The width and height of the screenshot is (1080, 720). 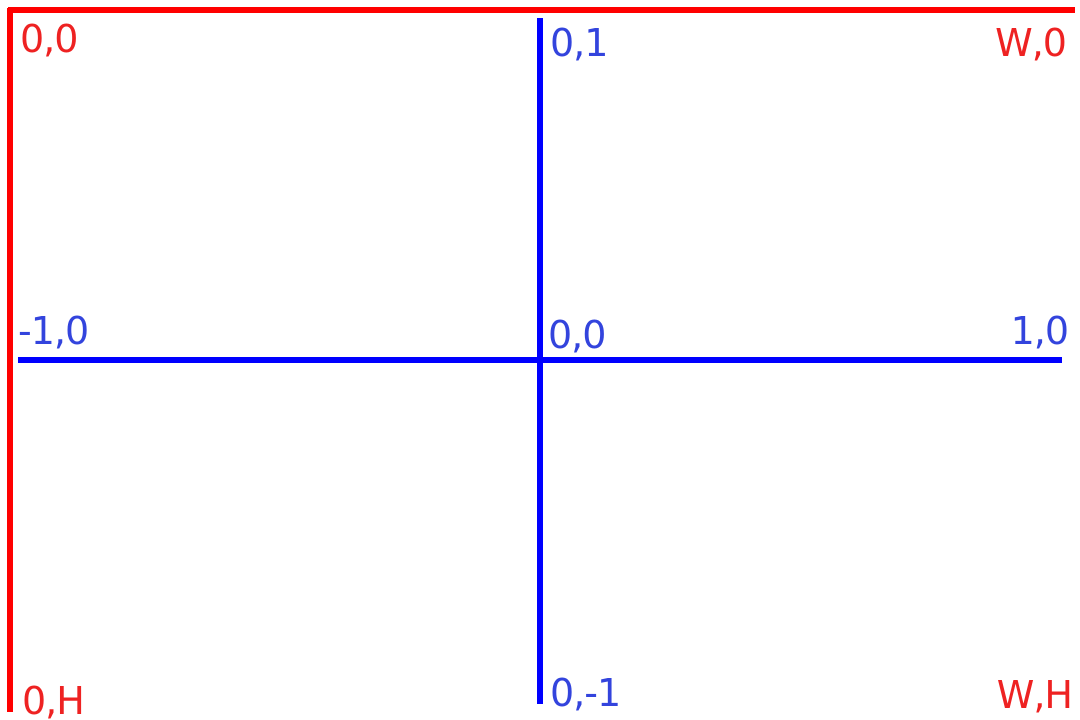 What do you see at coordinates (1034, 695) in the screenshot?
I see `corner-label-bottom-right: W,H` at bounding box center [1034, 695].